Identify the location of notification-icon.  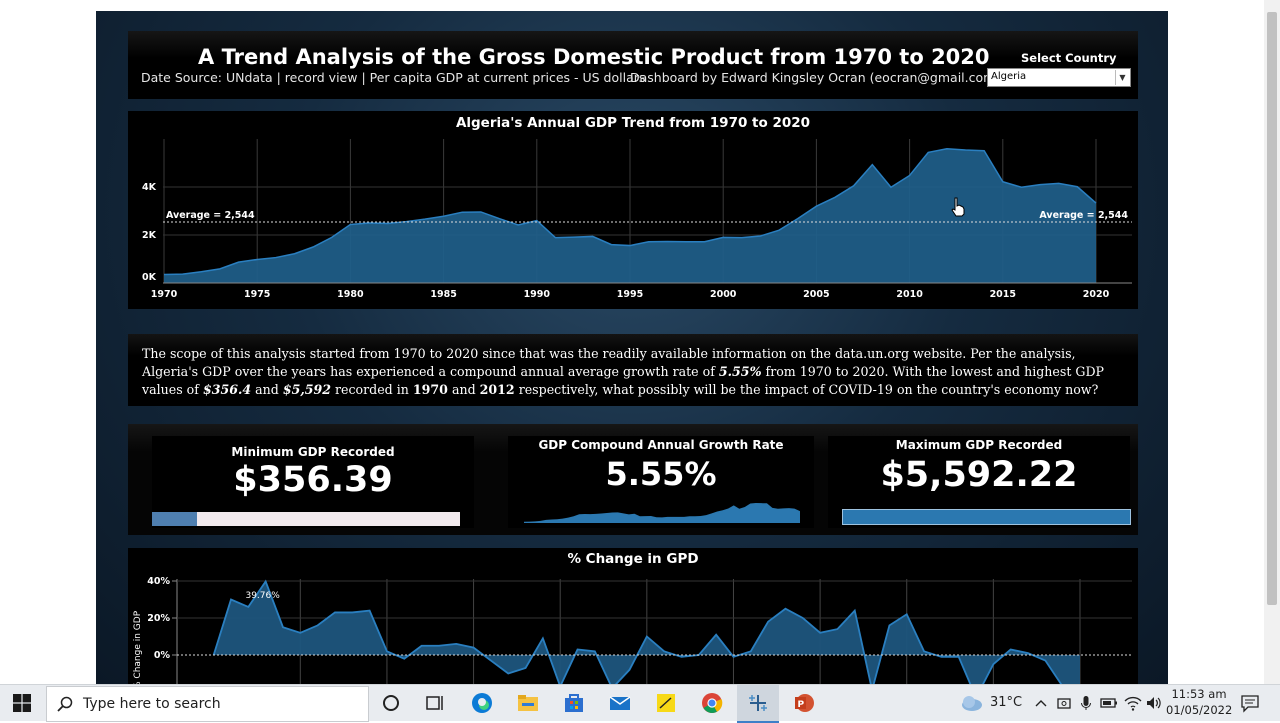
(1250, 703).